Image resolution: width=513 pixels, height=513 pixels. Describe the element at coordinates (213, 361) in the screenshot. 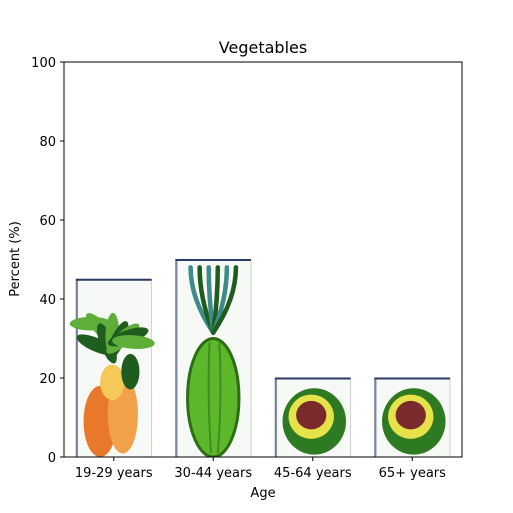

I see `green-squash-icon` at that location.